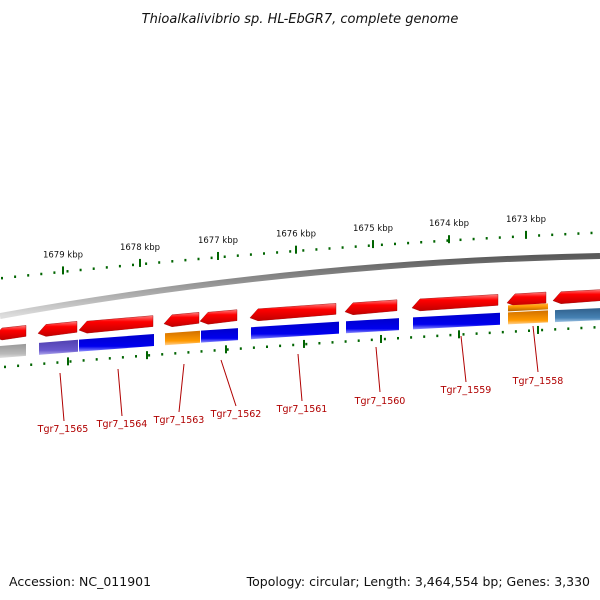 The height and width of the screenshot is (600, 600). Describe the element at coordinates (449, 224) in the screenshot. I see `kbp-label: 1674 kbp` at that location.